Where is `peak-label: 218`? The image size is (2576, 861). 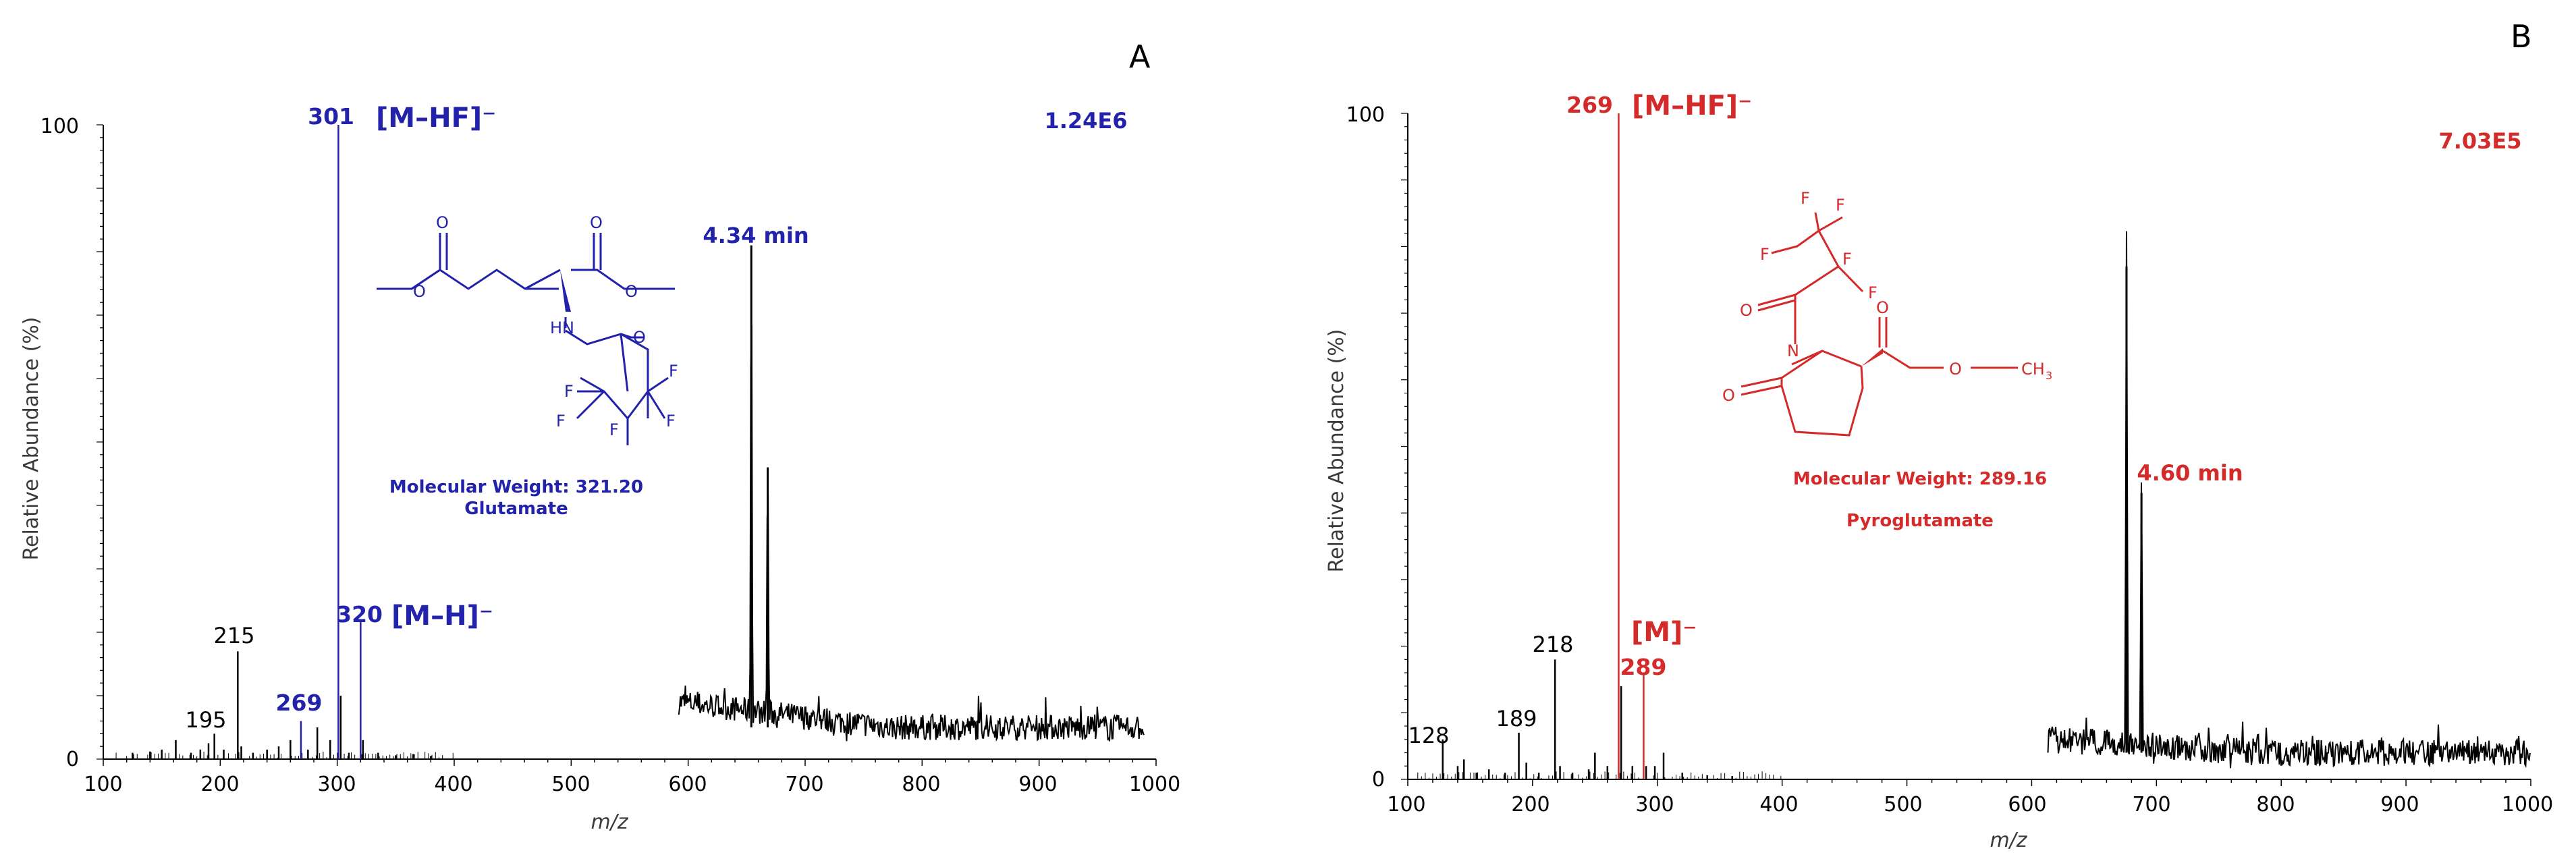
peak-label: 218 is located at coordinates (1552, 645).